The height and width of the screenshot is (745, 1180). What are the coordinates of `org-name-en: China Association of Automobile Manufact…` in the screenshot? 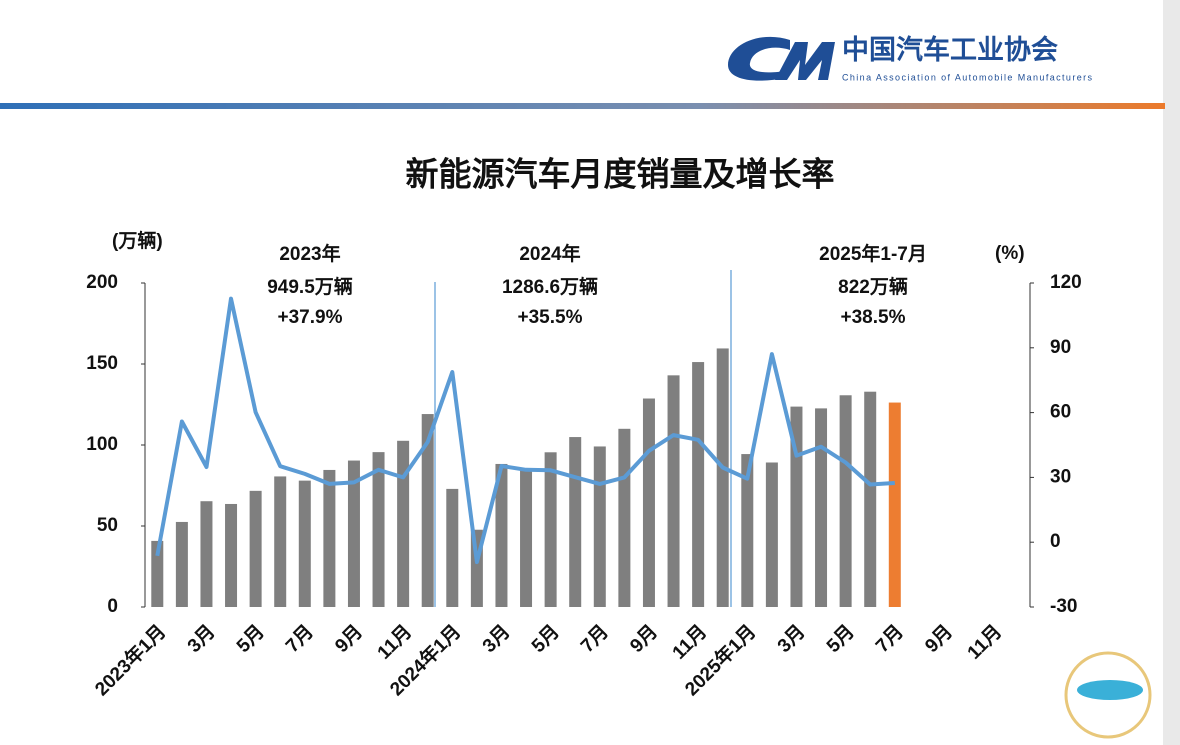 It's located at (967, 77).